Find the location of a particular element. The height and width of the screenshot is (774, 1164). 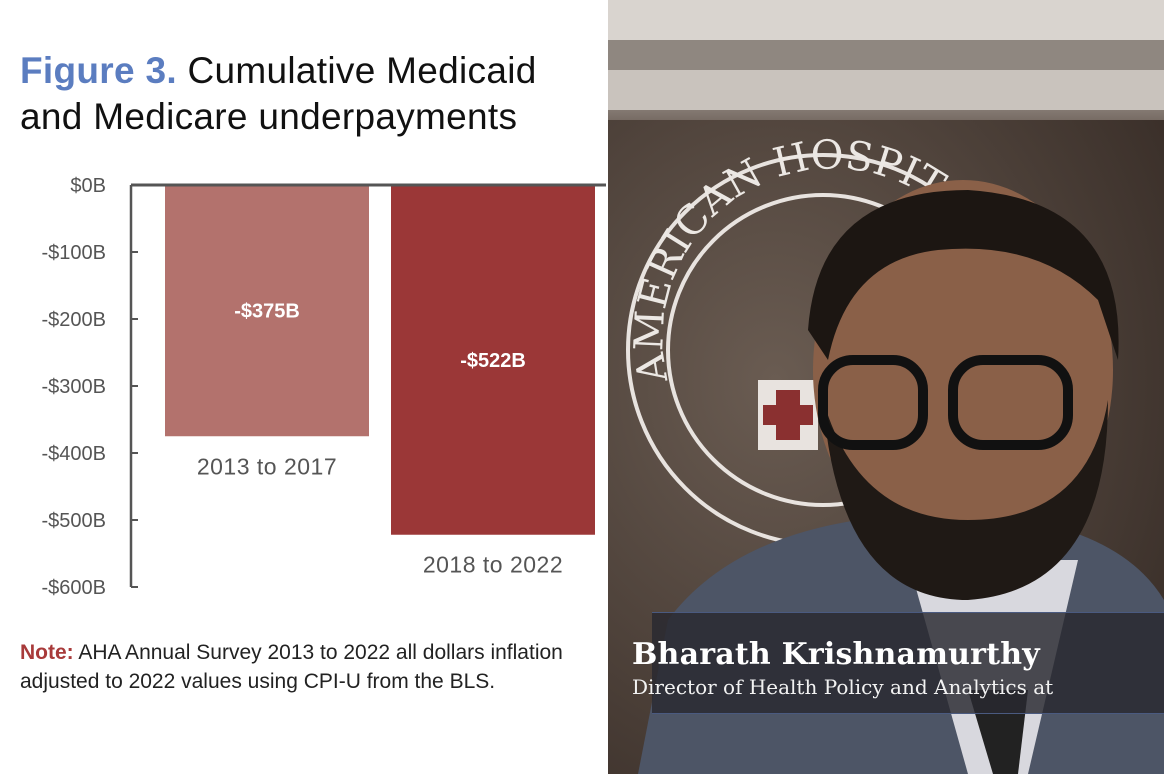

speaker-name: Bharath Krishnamurthy is located at coordinates (836, 654).